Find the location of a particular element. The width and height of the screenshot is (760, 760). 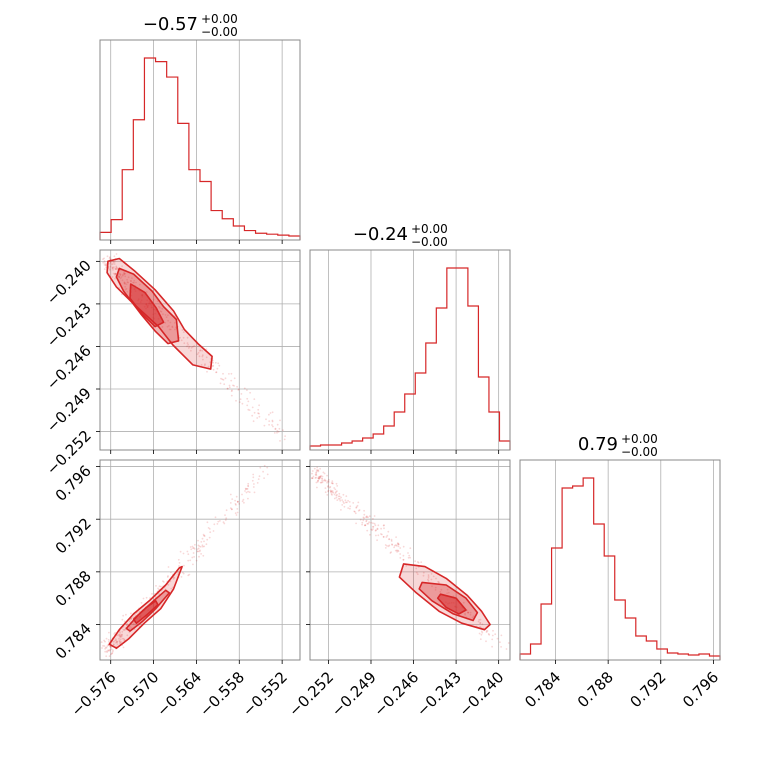

x-tick-label: −0.558 is located at coordinates (222, 694).